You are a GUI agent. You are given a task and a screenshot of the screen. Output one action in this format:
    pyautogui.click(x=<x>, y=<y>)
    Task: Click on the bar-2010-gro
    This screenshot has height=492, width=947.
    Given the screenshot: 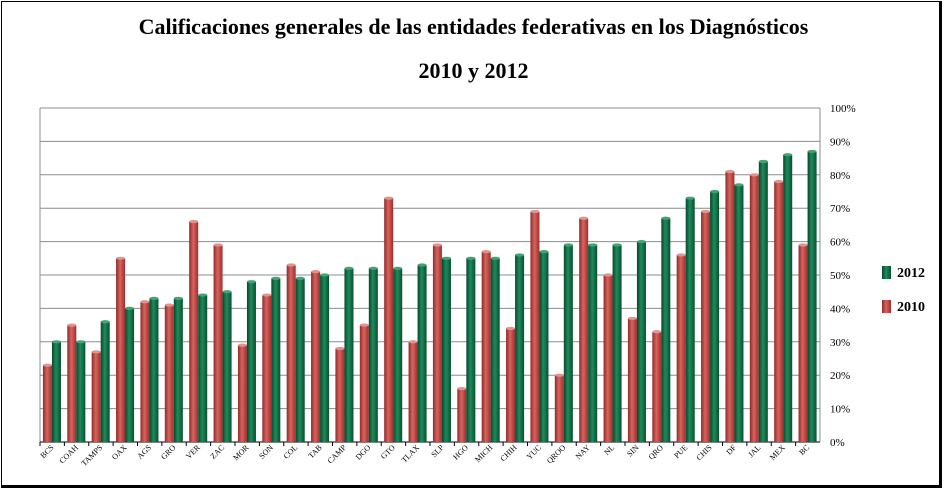 What is the action you would take?
    pyautogui.click(x=169, y=373)
    